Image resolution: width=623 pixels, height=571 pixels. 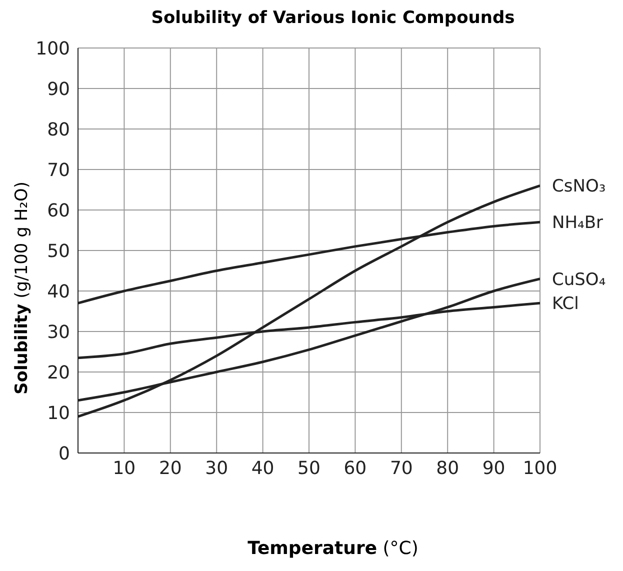 I want to click on x-tick-label: 40, so click(x=262, y=468).